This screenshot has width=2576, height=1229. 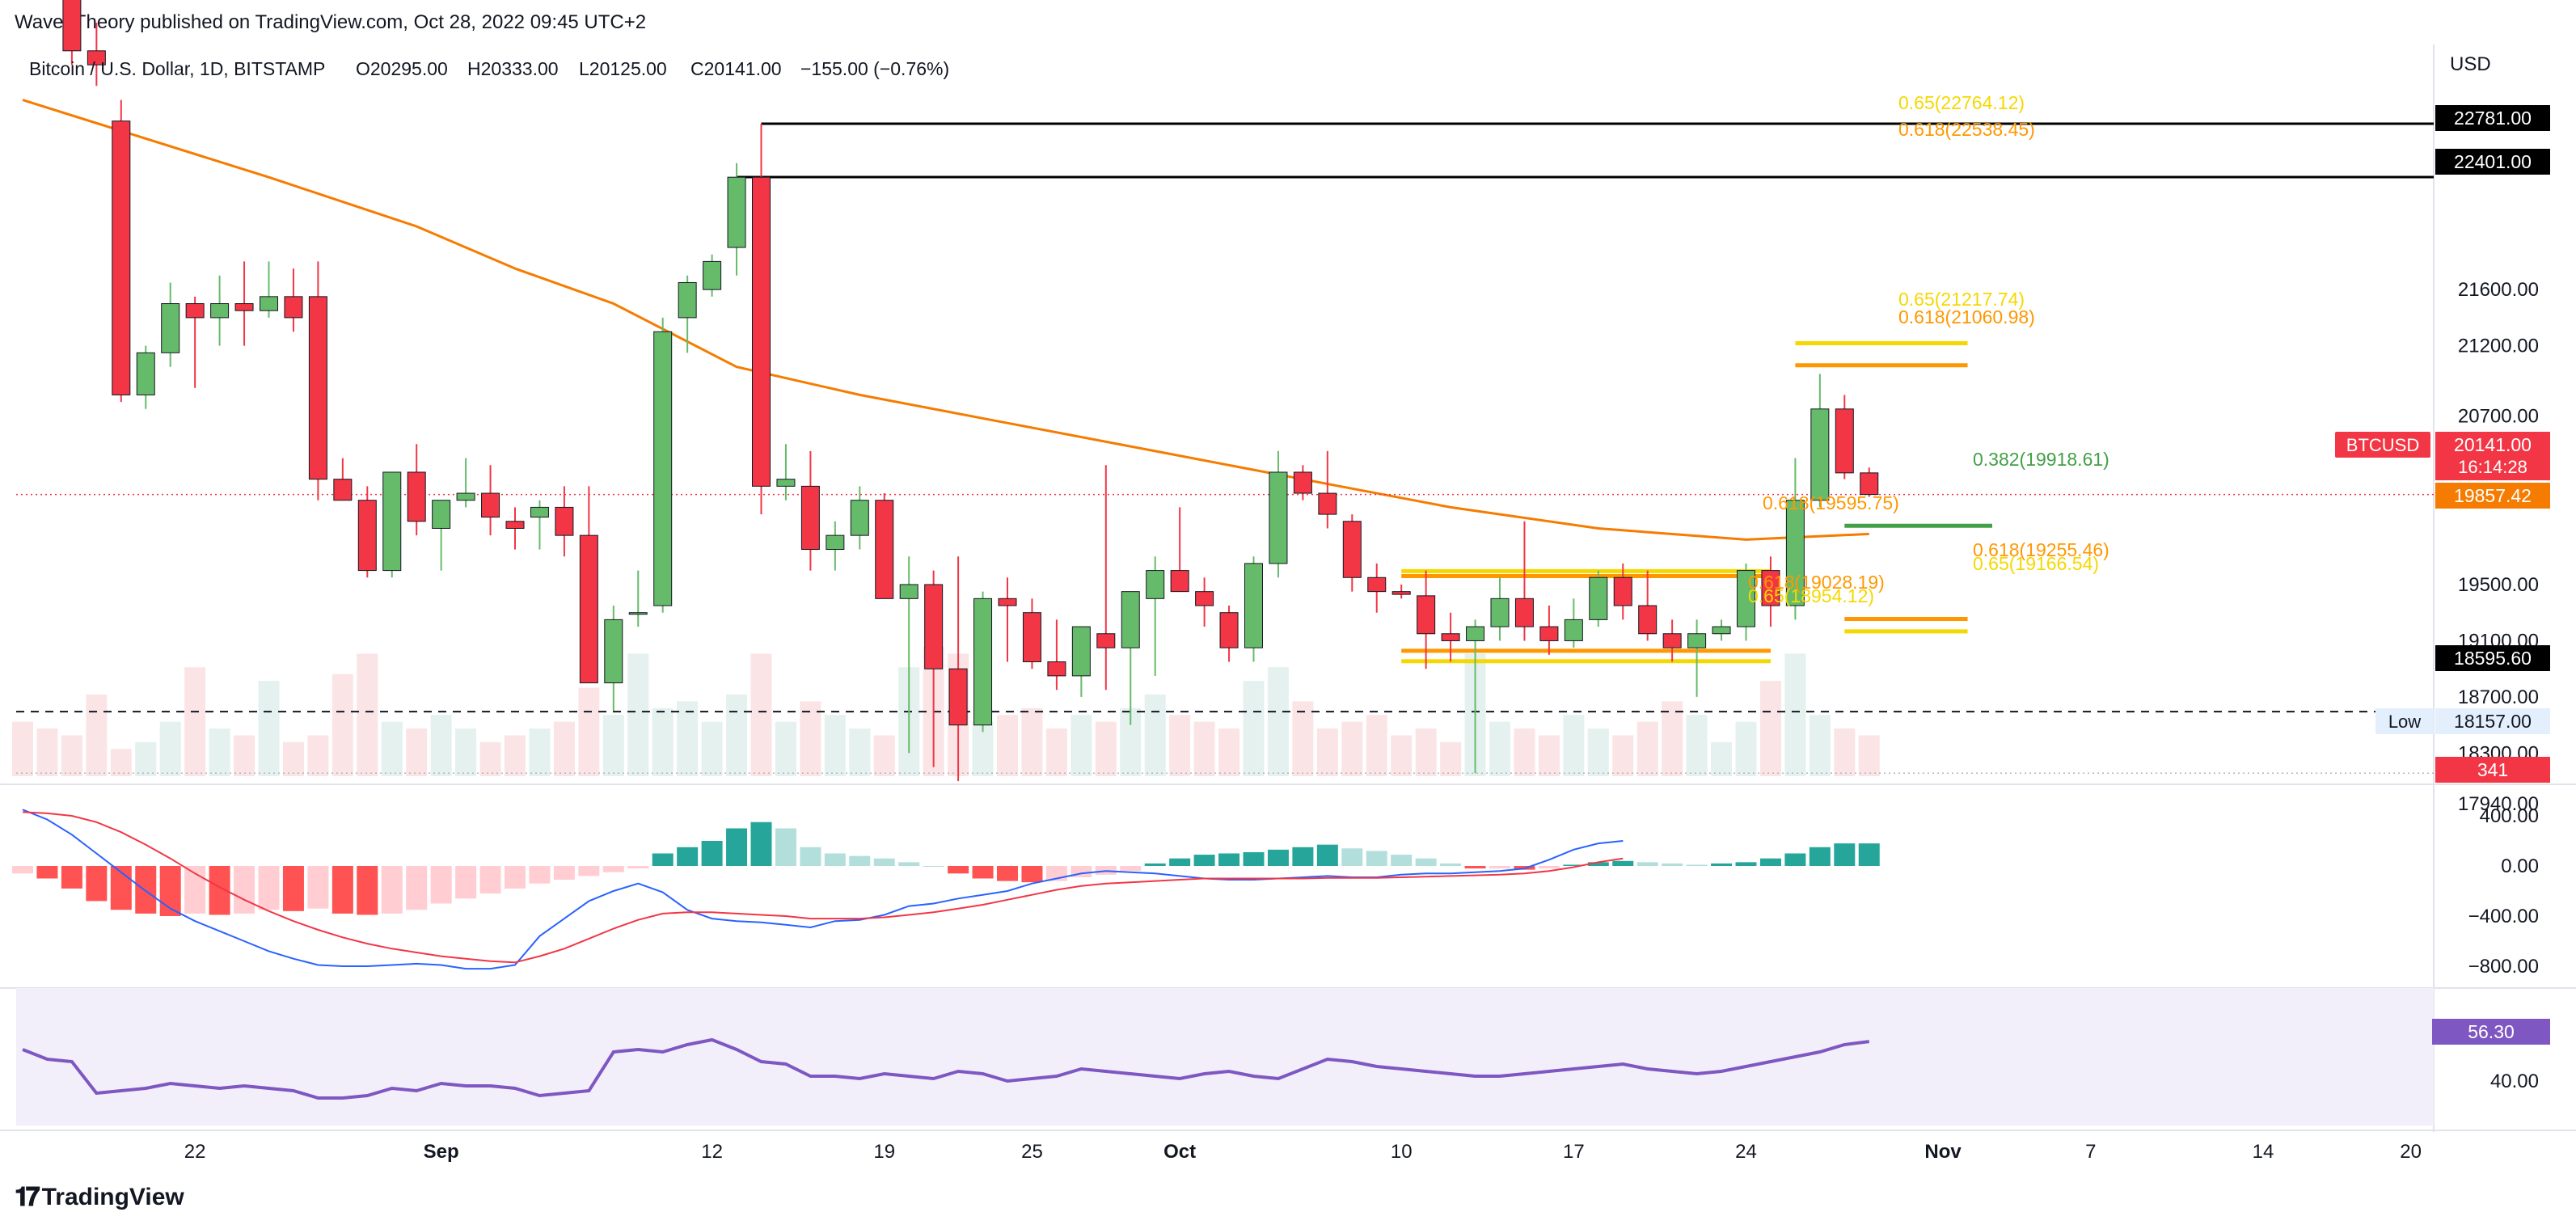 I want to click on current-price-tag, so click(x=2492, y=456).